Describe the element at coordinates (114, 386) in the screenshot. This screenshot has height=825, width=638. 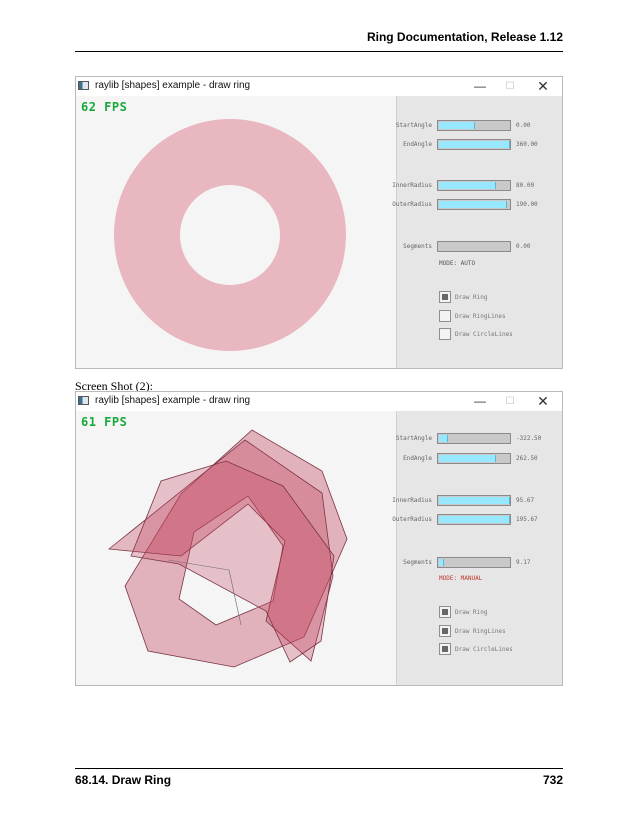
I see `screenshot-caption: Screen Shot (2):` at that location.